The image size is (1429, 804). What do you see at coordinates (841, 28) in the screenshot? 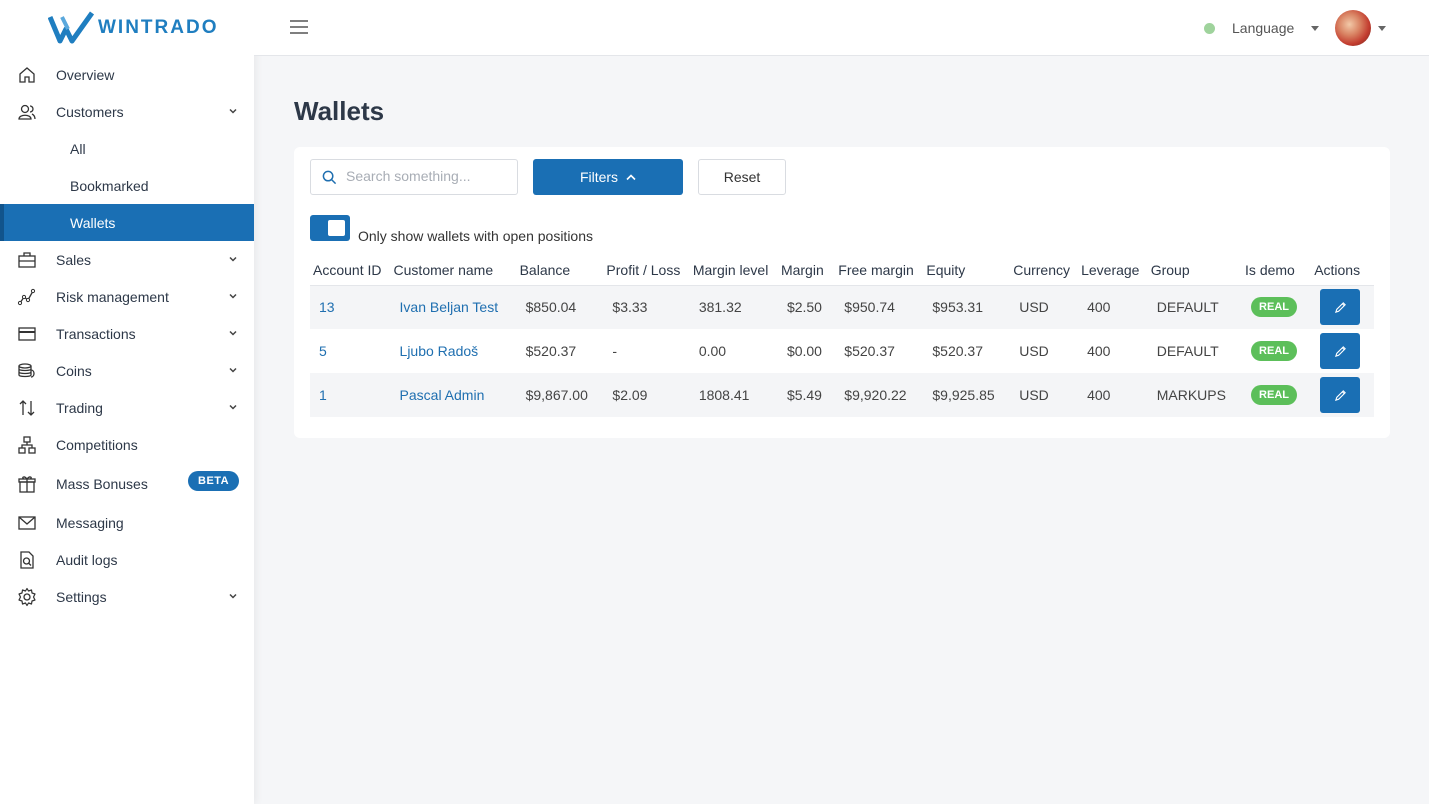
I see `top-header: Language` at bounding box center [841, 28].